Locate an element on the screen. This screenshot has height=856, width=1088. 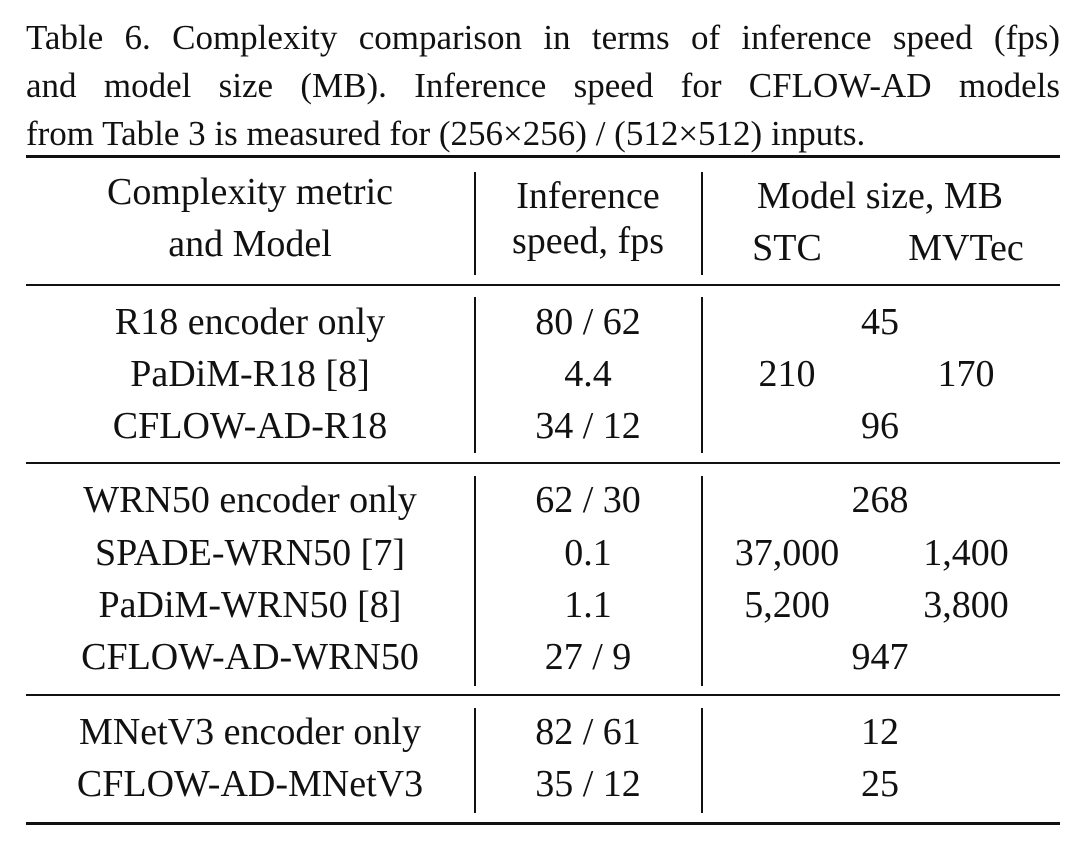
model-size-mvtec: 1,400 is located at coordinates (966, 553).